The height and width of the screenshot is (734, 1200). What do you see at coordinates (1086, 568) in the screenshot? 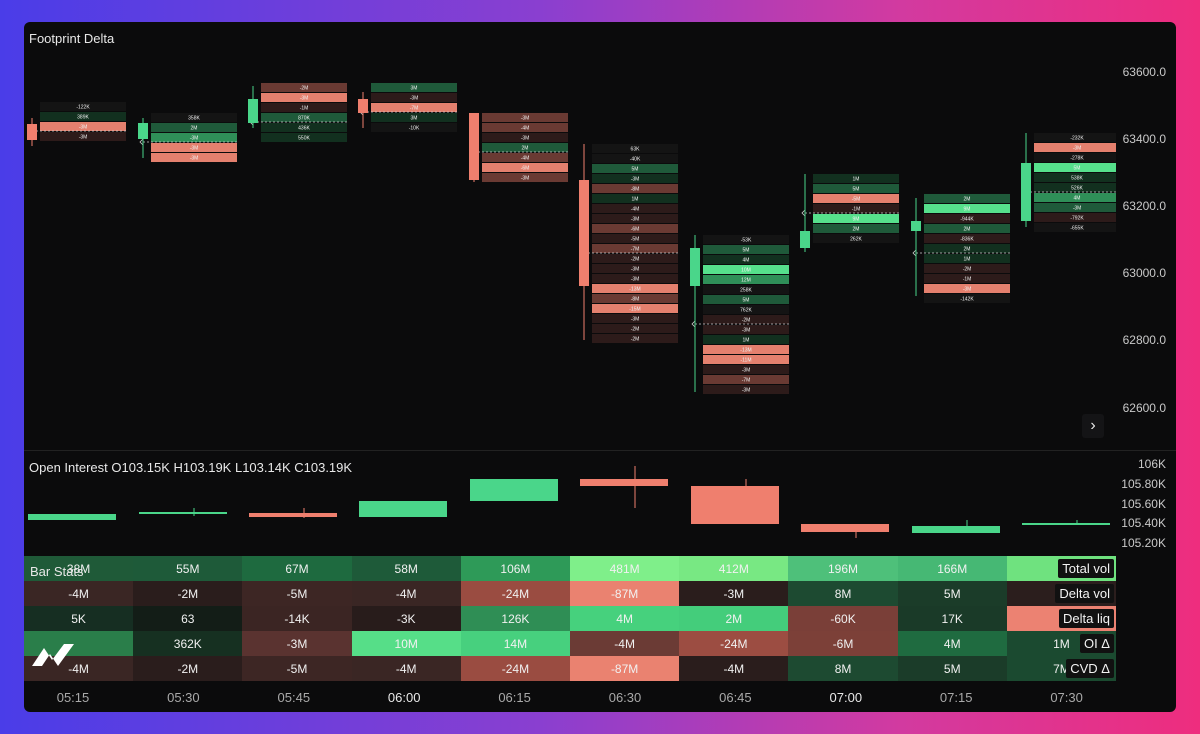
I see `stat-row-label: Total vol` at bounding box center [1086, 568].